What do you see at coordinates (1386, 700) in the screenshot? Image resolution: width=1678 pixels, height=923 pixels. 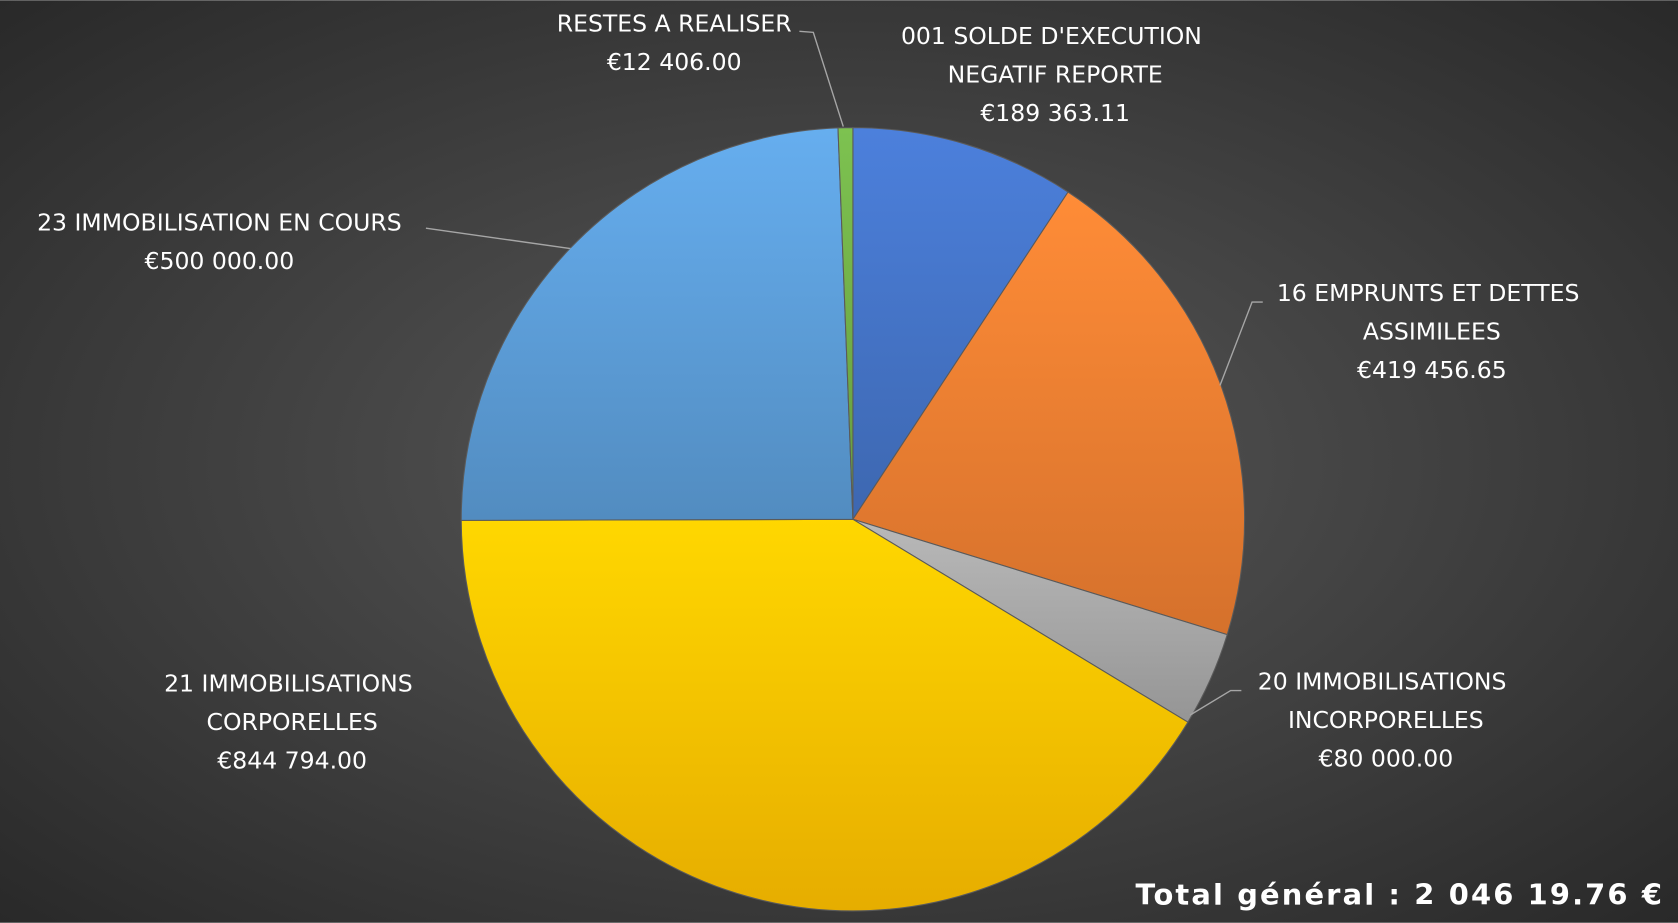 I see `category-label: 20 IMMOBILISATIONS INCORPORELLES` at bounding box center [1386, 700].